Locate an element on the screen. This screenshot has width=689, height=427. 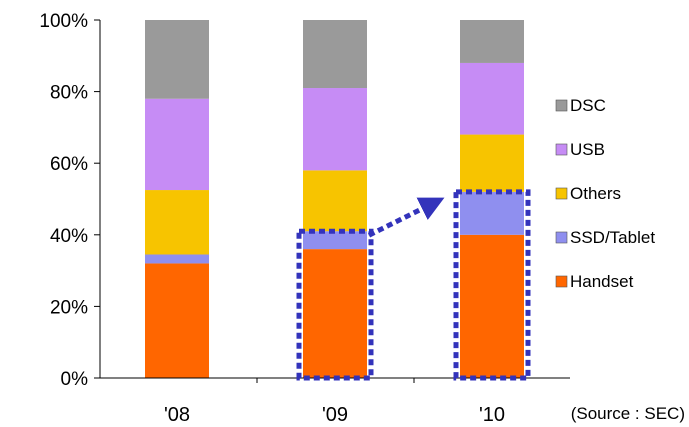
y-tick-label: 60% is located at coordinates (69, 164).